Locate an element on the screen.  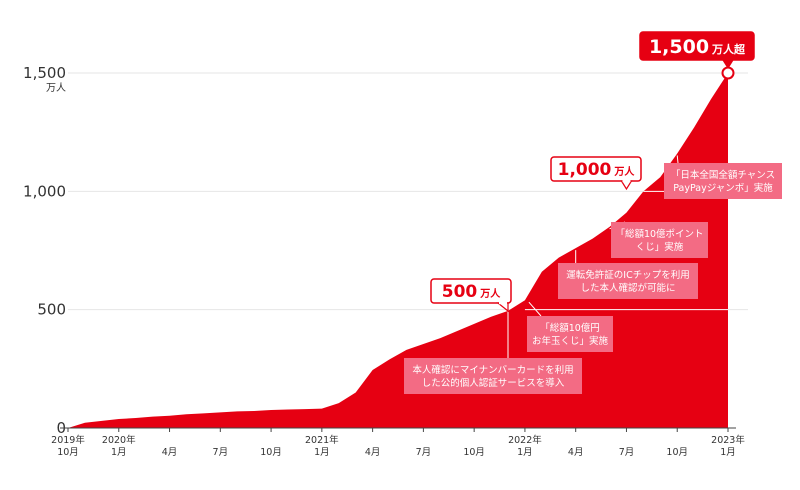
milestone-label: 1,500 万人超 is located at coordinates (697, 47).